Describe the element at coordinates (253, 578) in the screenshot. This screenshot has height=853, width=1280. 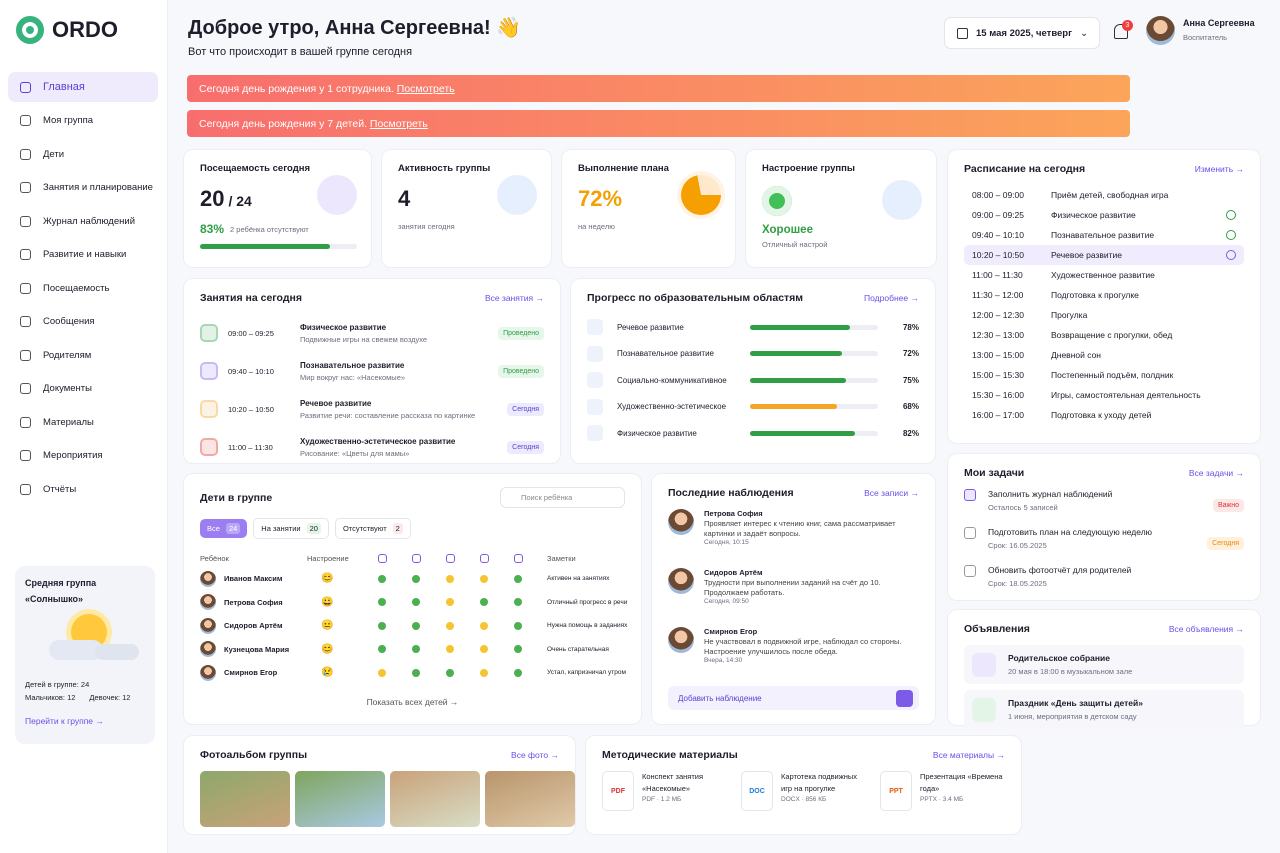
I see `child: Иванов Максим` at that location.